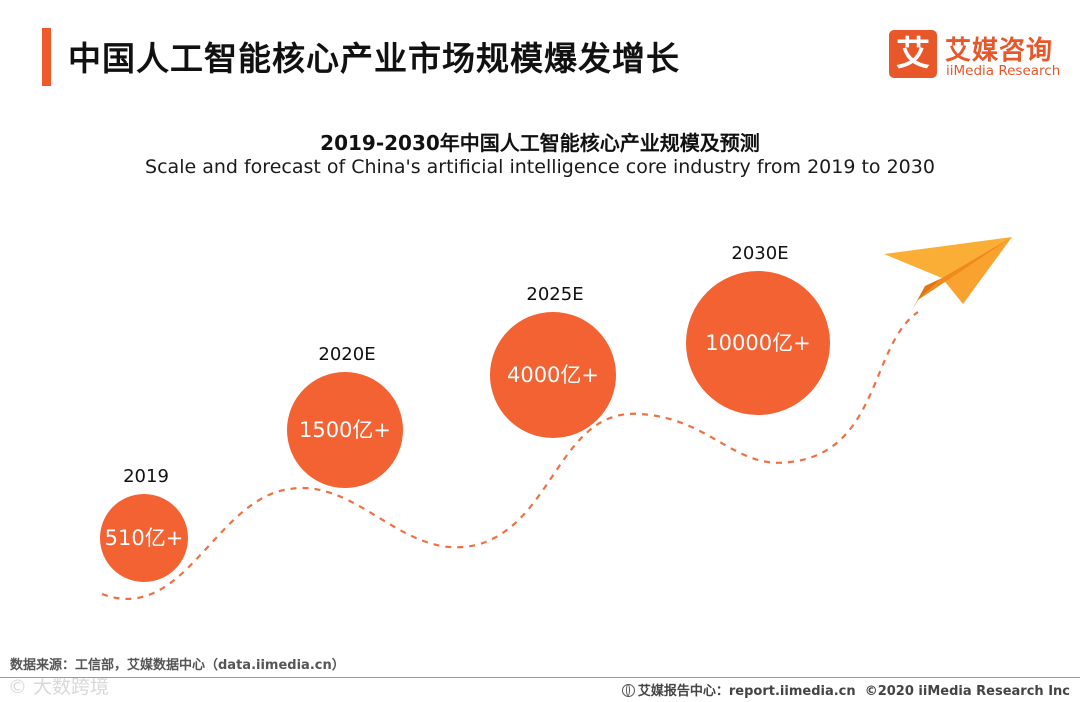 This screenshot has height=702, width=1080. What do you see at coordinates (967, 691) in the screenshot?
I see `copyright: ©2020 iiMedia Research Inc` at bounding box center [967, 691].